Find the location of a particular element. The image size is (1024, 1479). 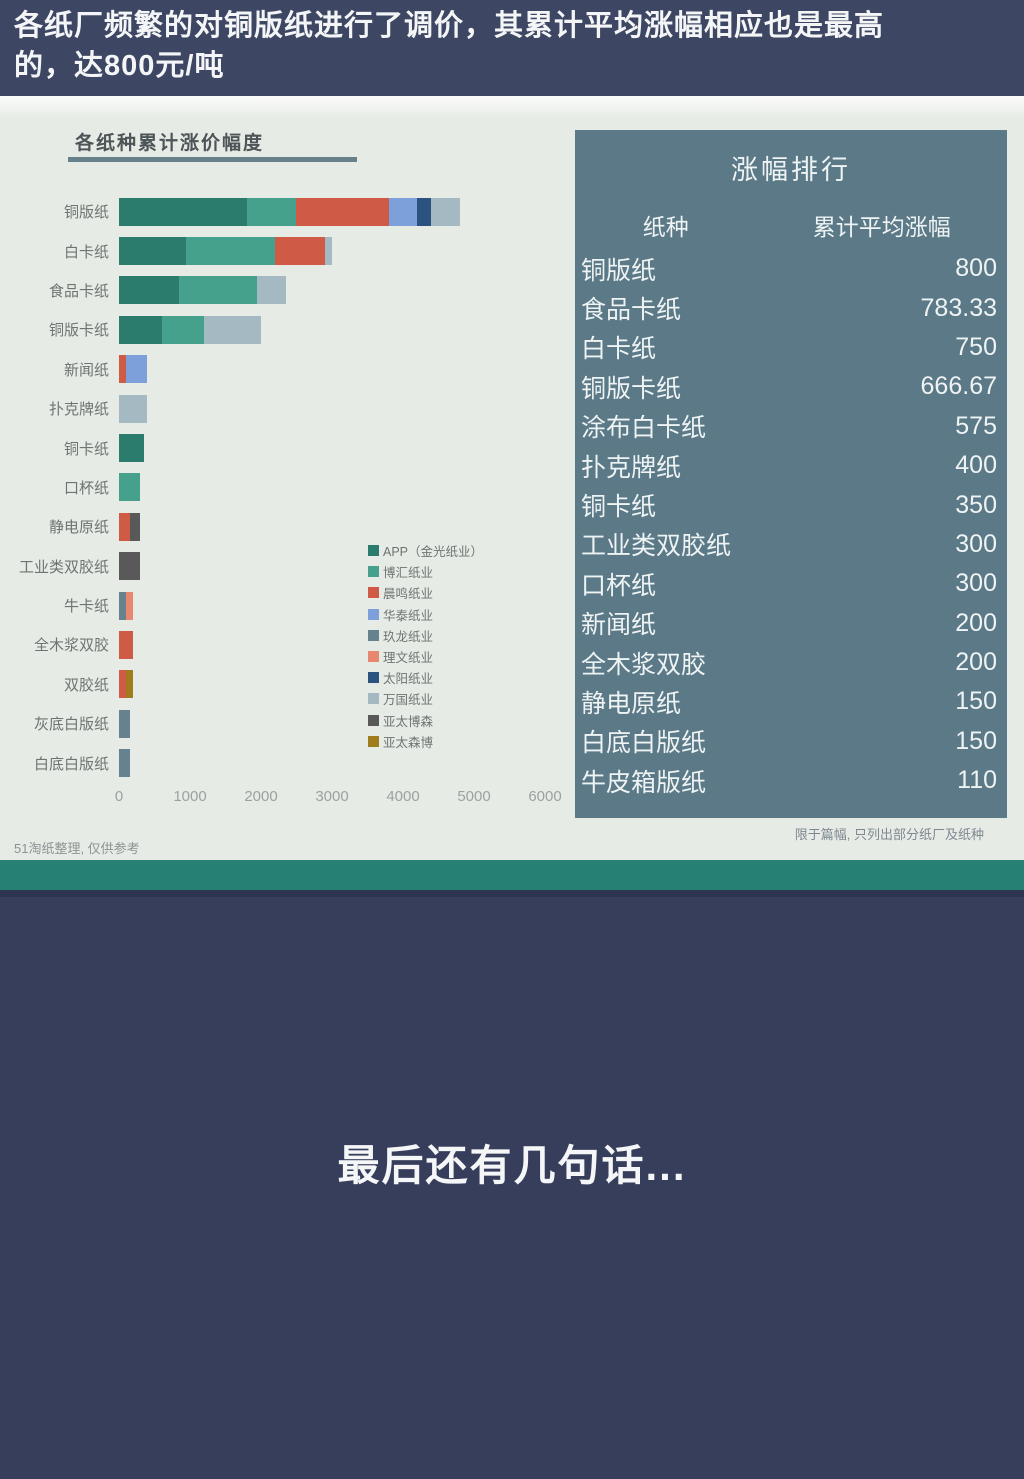

table-cell-paper-type: 口杯纸 is located at coordinates (619, 585).